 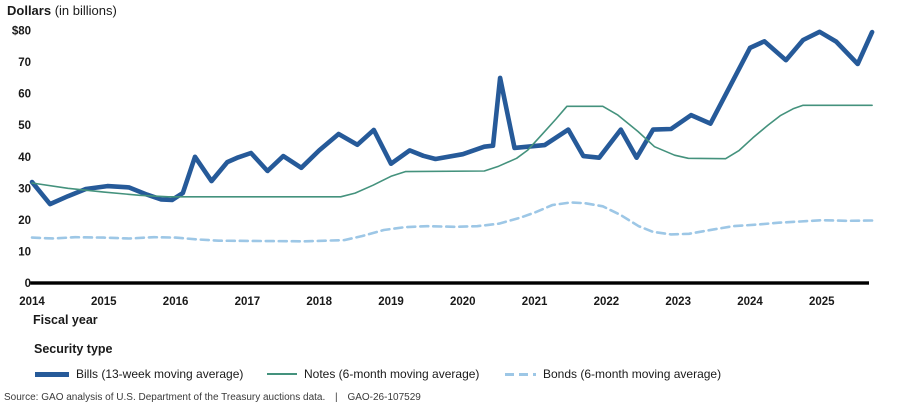 What do you see at coordinates (24, 126) in the screenshot?
I see `y-tick-label: 50` at bounding box center [24, 126].